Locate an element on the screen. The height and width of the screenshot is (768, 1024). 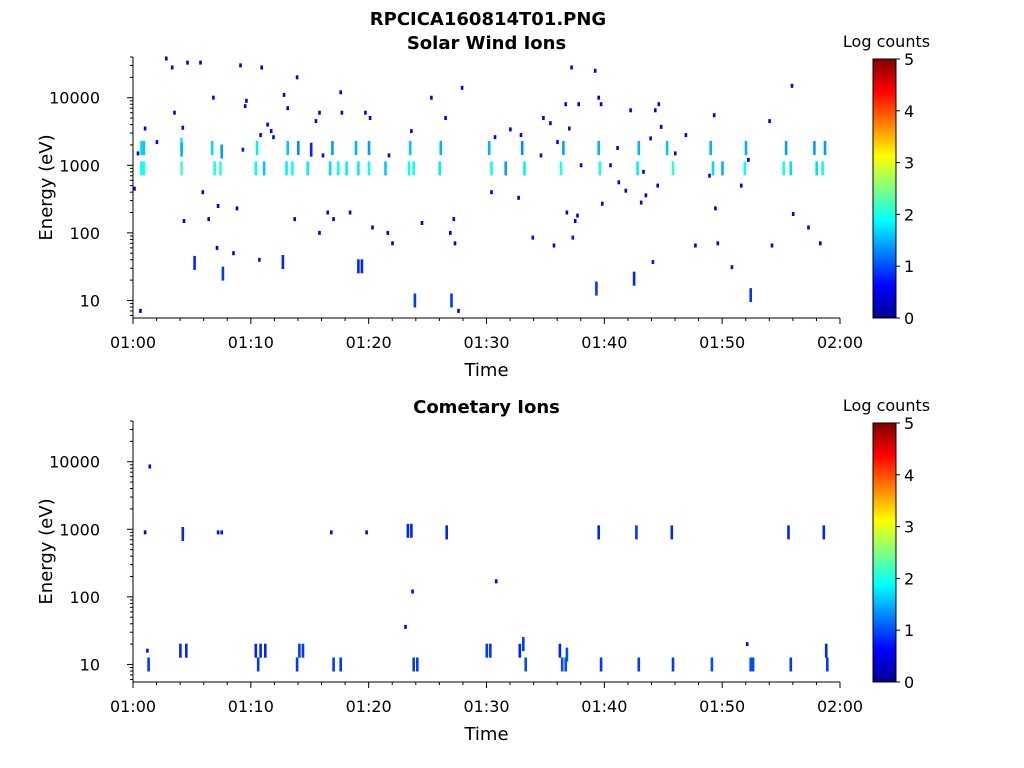
colorbar-label: Log counts is located at coordinates (886, 41).